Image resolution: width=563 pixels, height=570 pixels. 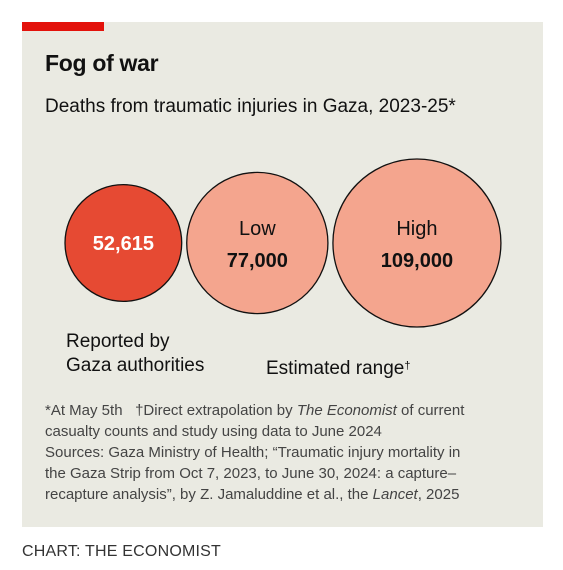 What do you see at coordinates (63, 26) in the screenshot?
I see `accent-bar` at bounding box center [63, 26].